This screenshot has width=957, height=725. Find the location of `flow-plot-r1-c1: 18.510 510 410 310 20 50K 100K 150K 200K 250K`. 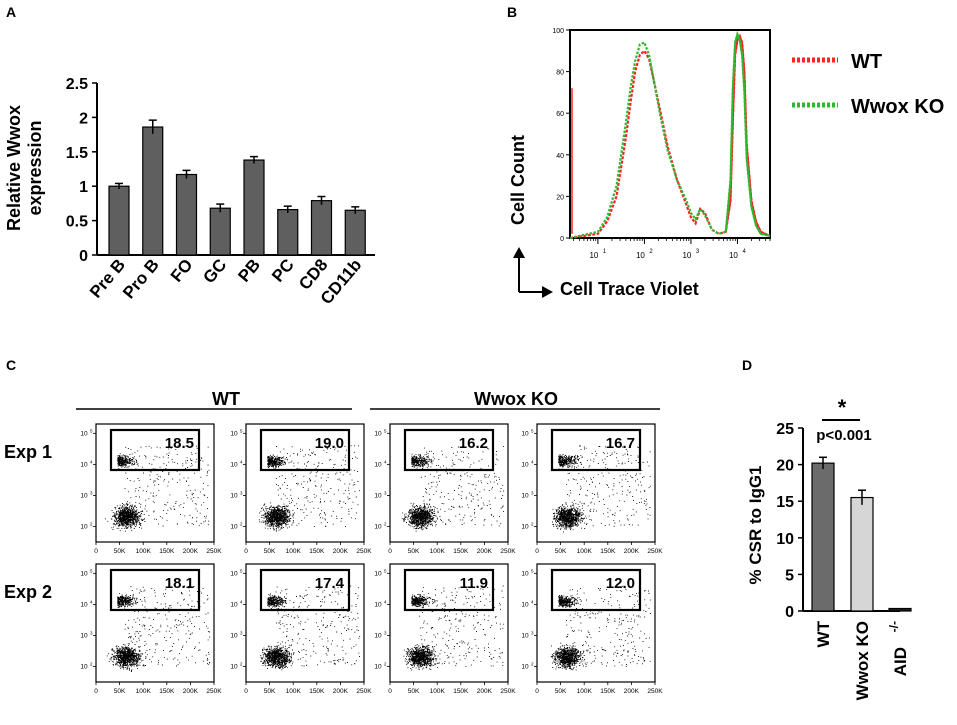

flow-plot-r1-c1: 18.510 510 410 310 20 50K 100K 150K 200K 250K is located at coordinates (151, 489).